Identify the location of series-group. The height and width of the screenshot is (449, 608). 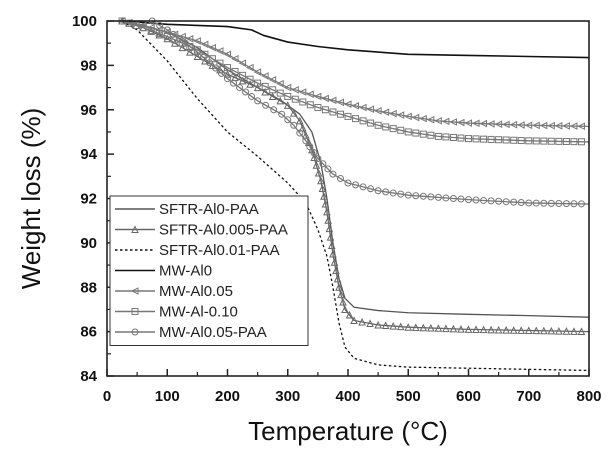
(356, 39).